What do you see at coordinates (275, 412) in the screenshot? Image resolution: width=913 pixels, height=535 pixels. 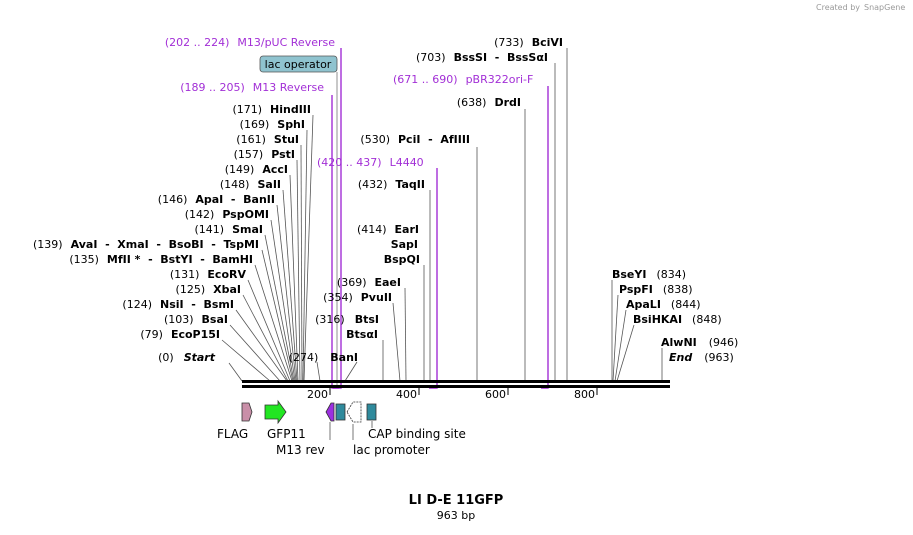 I see `gfp11-feature-icon` at bounding box center [275, 412].